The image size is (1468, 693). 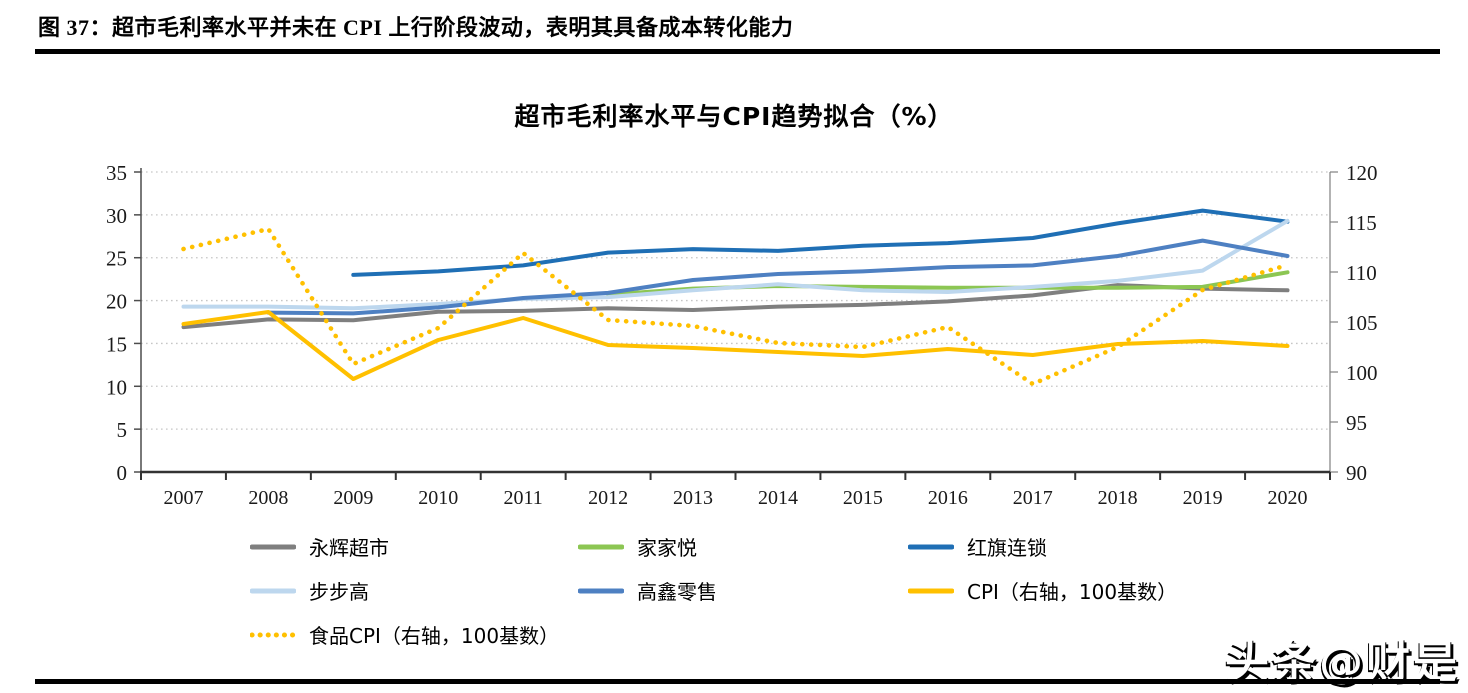 I want to click on legend-label-cpi: CPI（右轴，100基数）, so click(x=1072, y=592).